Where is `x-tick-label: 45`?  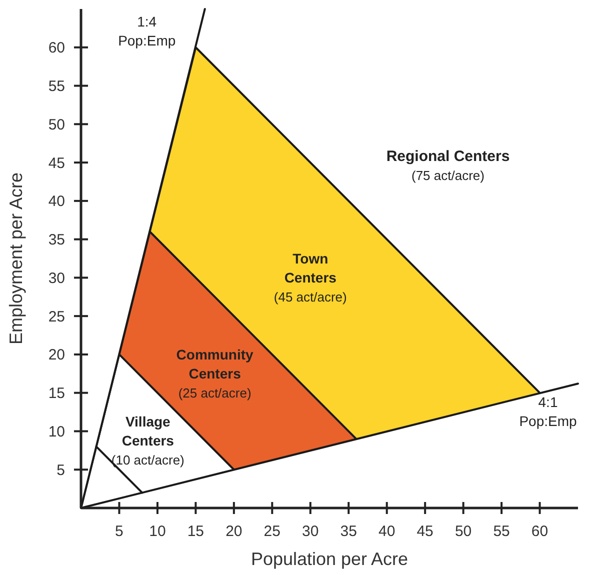
x-tick-label: 45 is located at coordinates (425, 531).